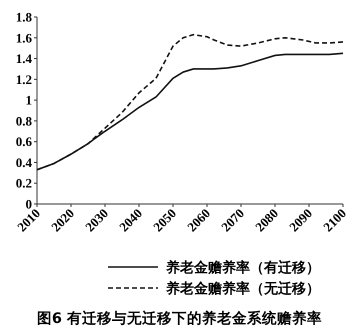  What do you see at coordinates (24, 79) in the screenshot?
I see `y-tick-label: 1.2` at bounding box center [24, 79].